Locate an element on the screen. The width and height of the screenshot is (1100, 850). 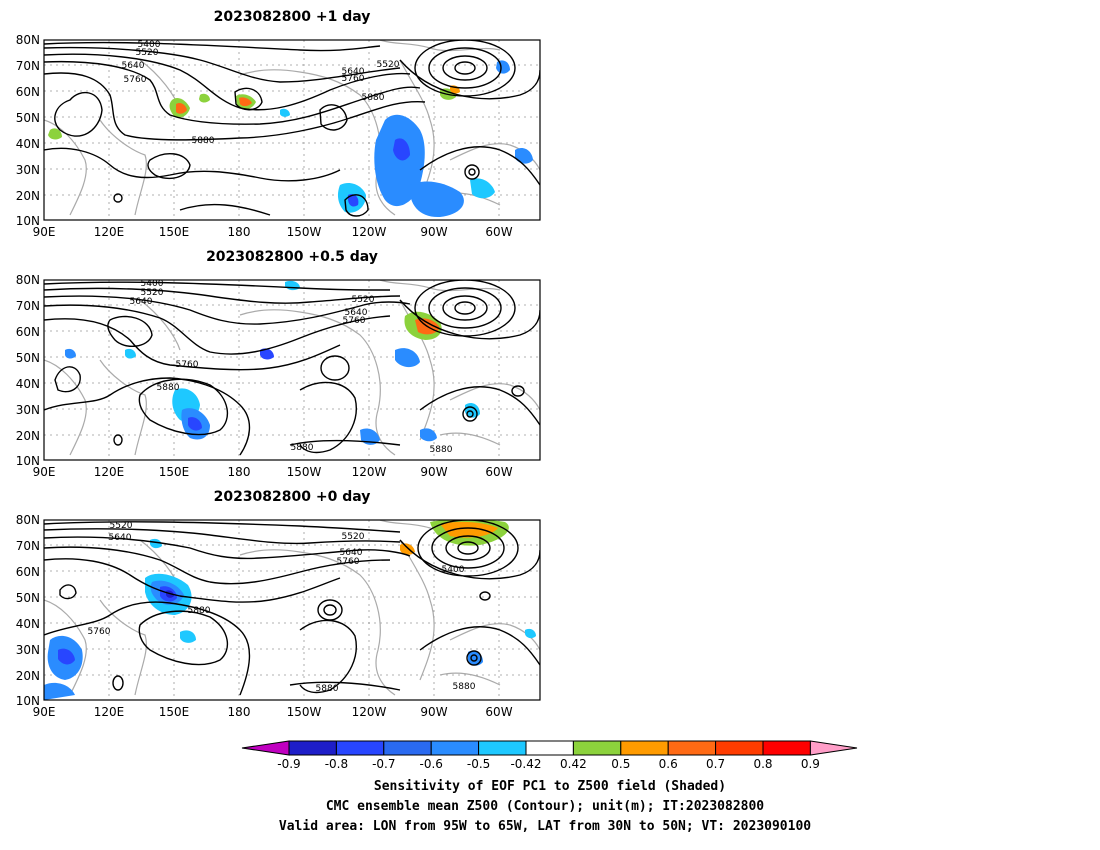
panel-title: 2023082800 +1 day is located at coordinates (292, 17).